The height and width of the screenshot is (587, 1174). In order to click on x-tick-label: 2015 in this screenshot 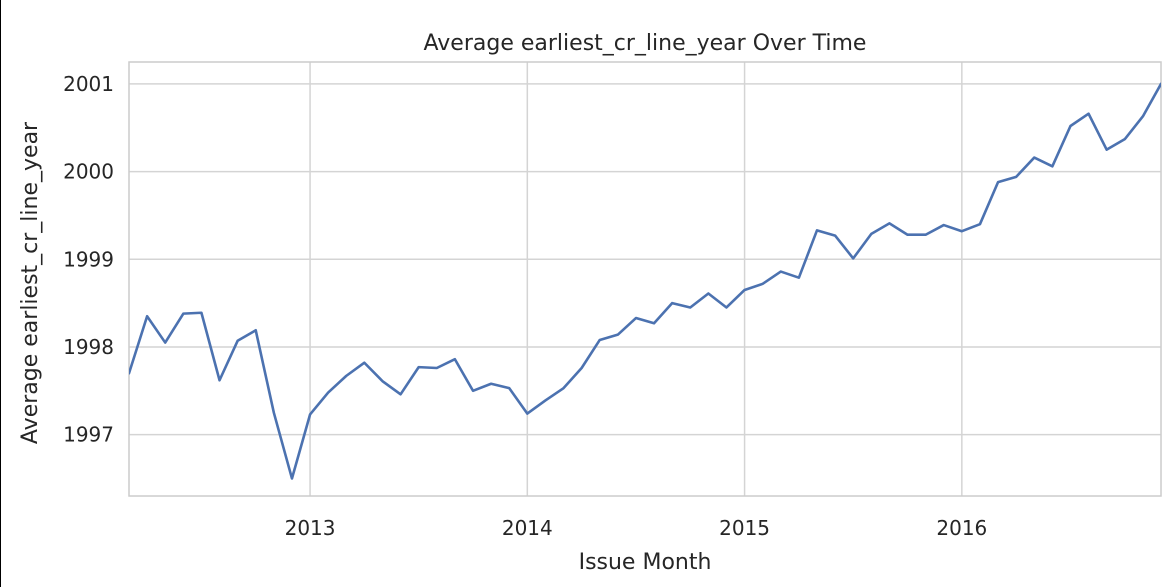, I will do `click(744, 528)`.